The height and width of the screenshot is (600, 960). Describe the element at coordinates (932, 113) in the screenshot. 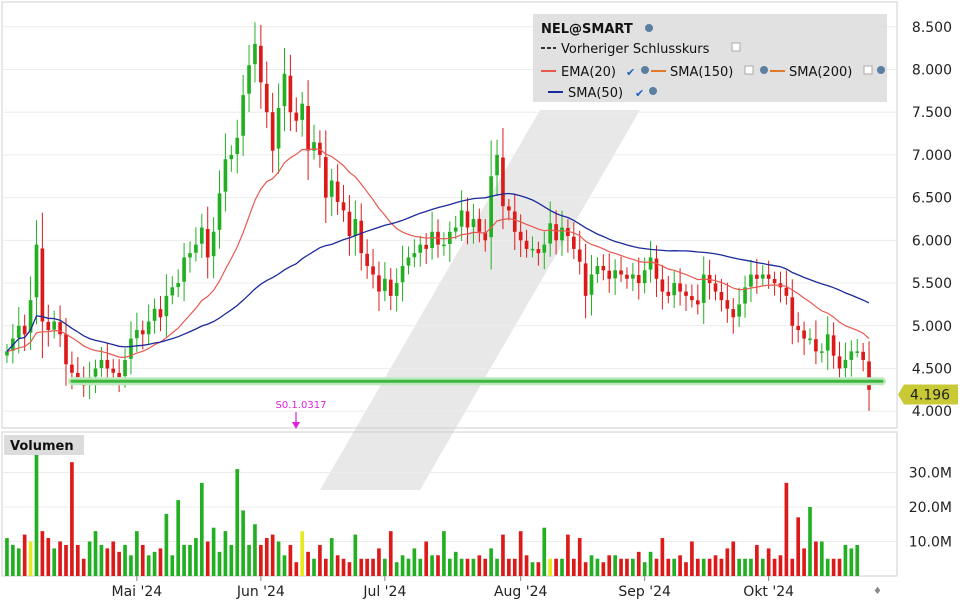

I see `price-tick-label: 7.500` at that location.